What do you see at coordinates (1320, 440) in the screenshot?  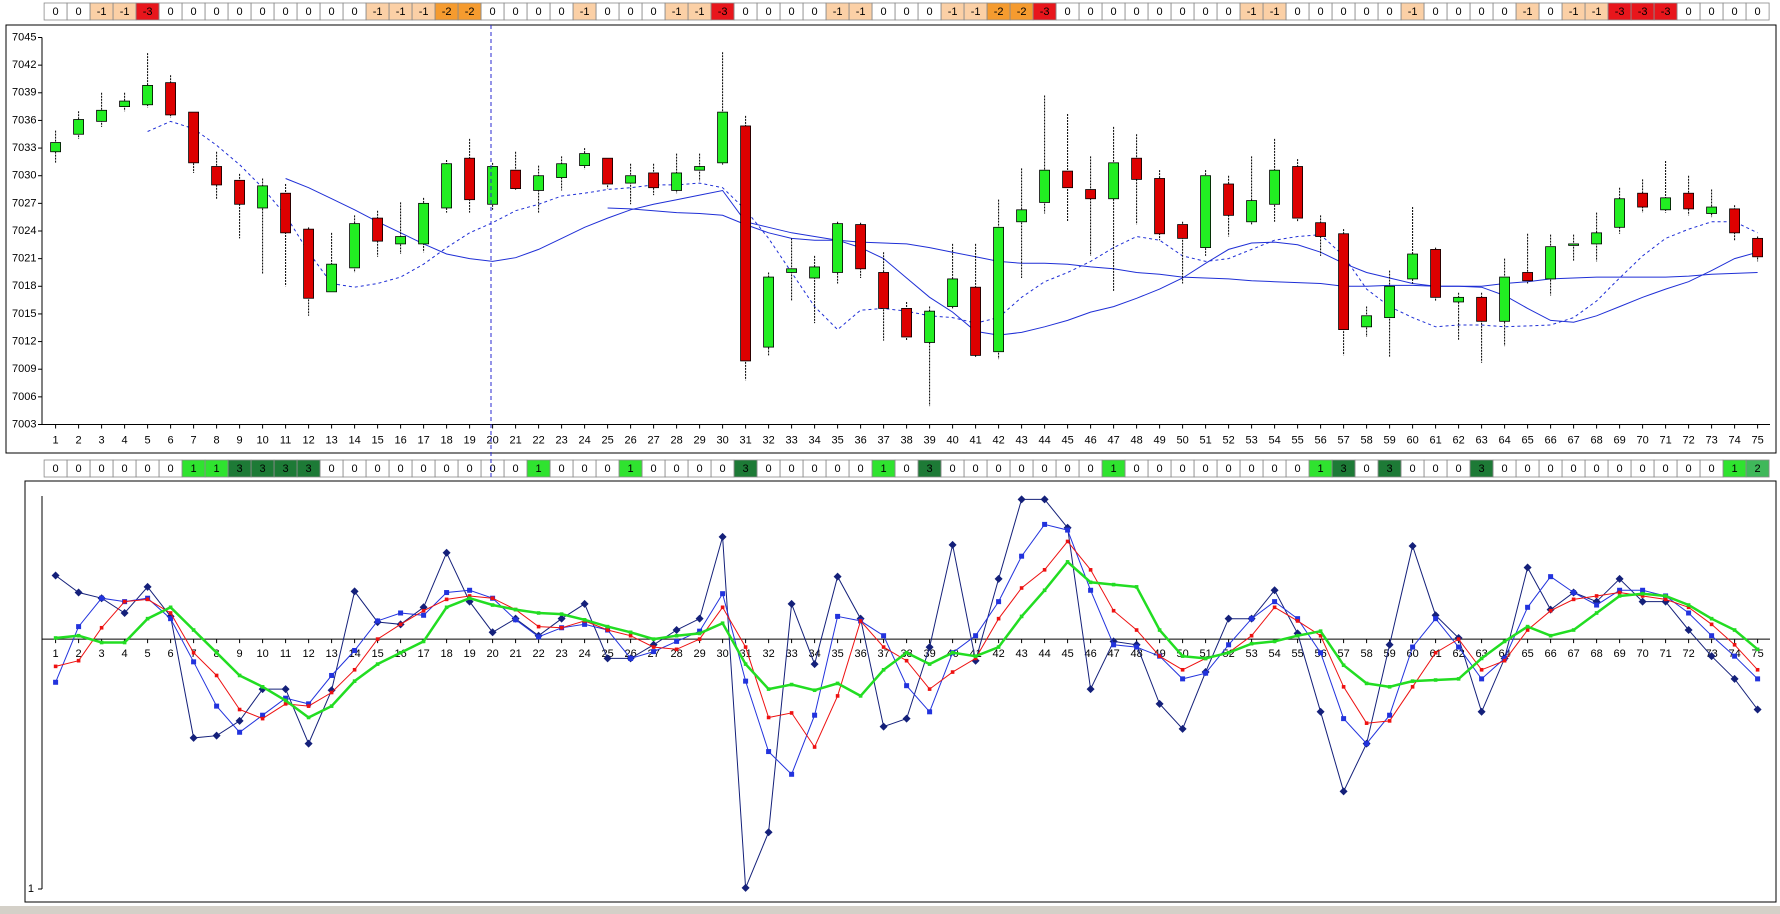 I see `x-tick-label: 56` at bounding box center [1320, 440].